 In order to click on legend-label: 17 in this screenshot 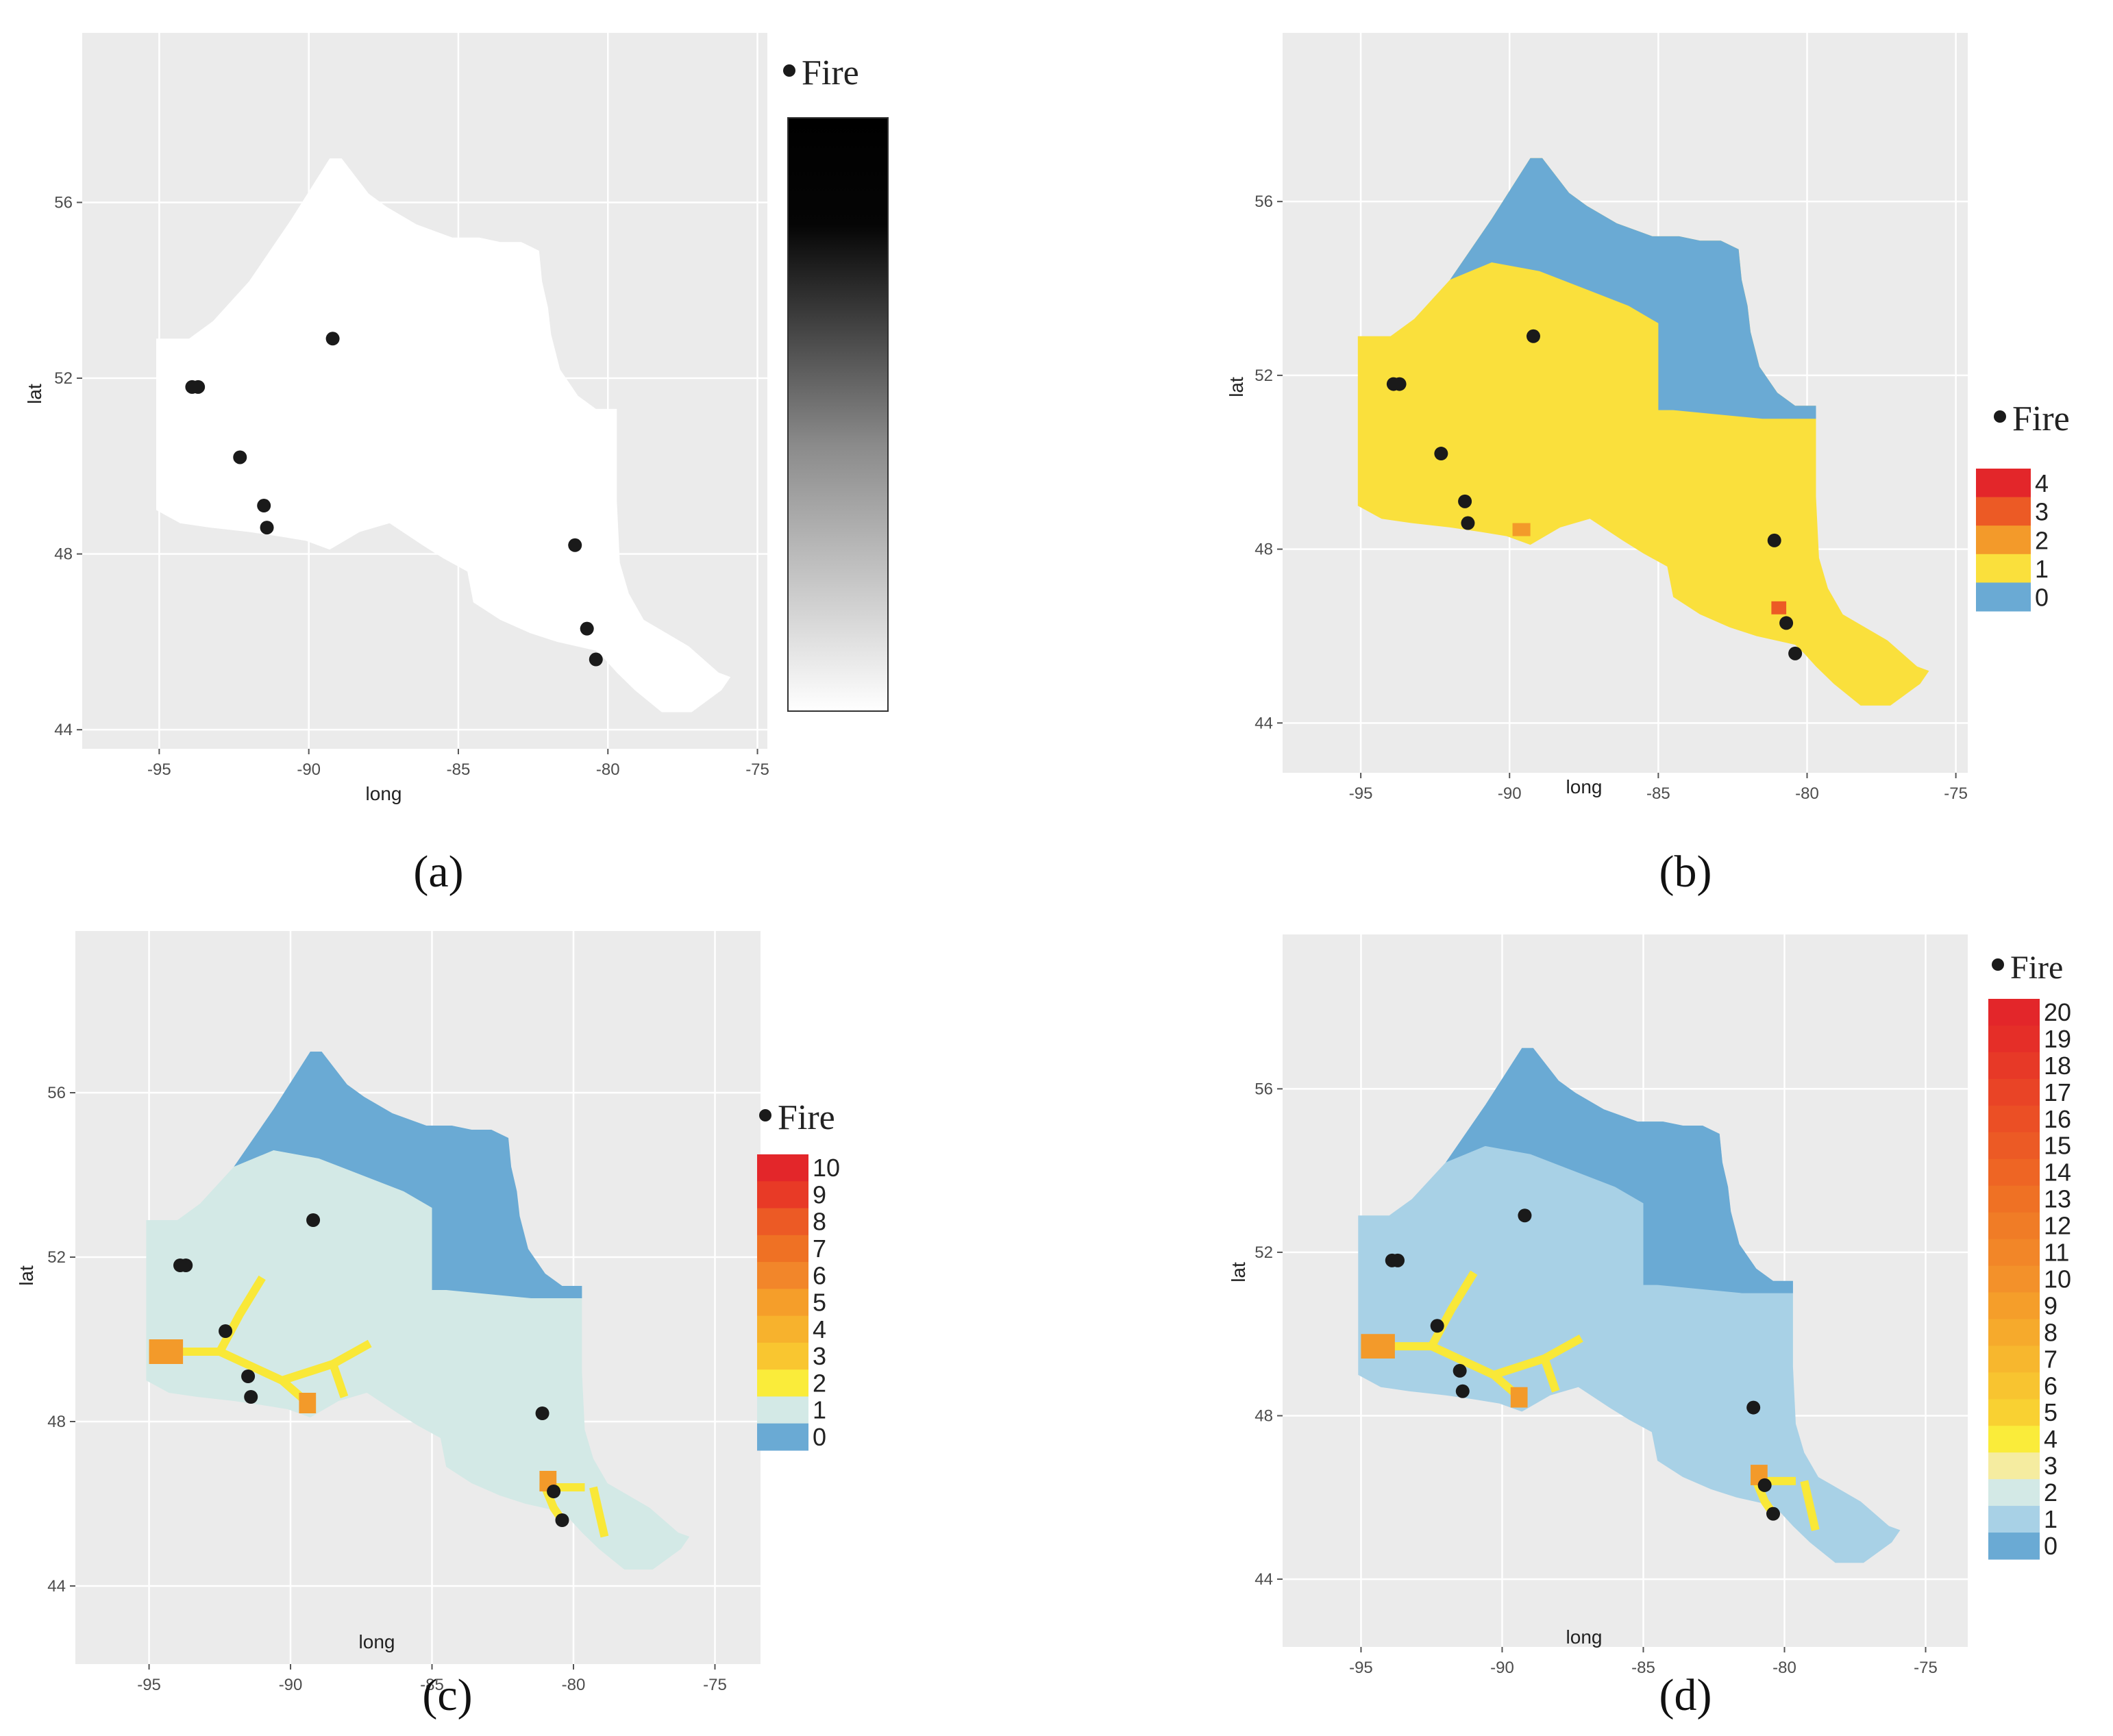, I will do `click(2057, 1092)`.